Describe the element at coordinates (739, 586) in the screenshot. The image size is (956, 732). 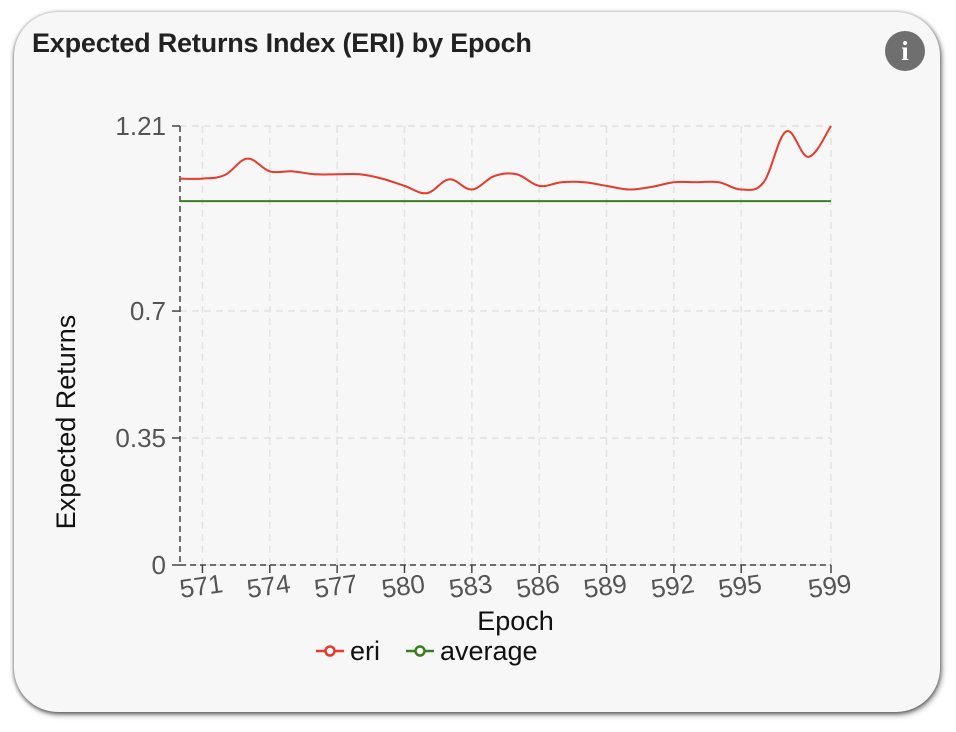
I see `x-tick-label: 595` at that location.